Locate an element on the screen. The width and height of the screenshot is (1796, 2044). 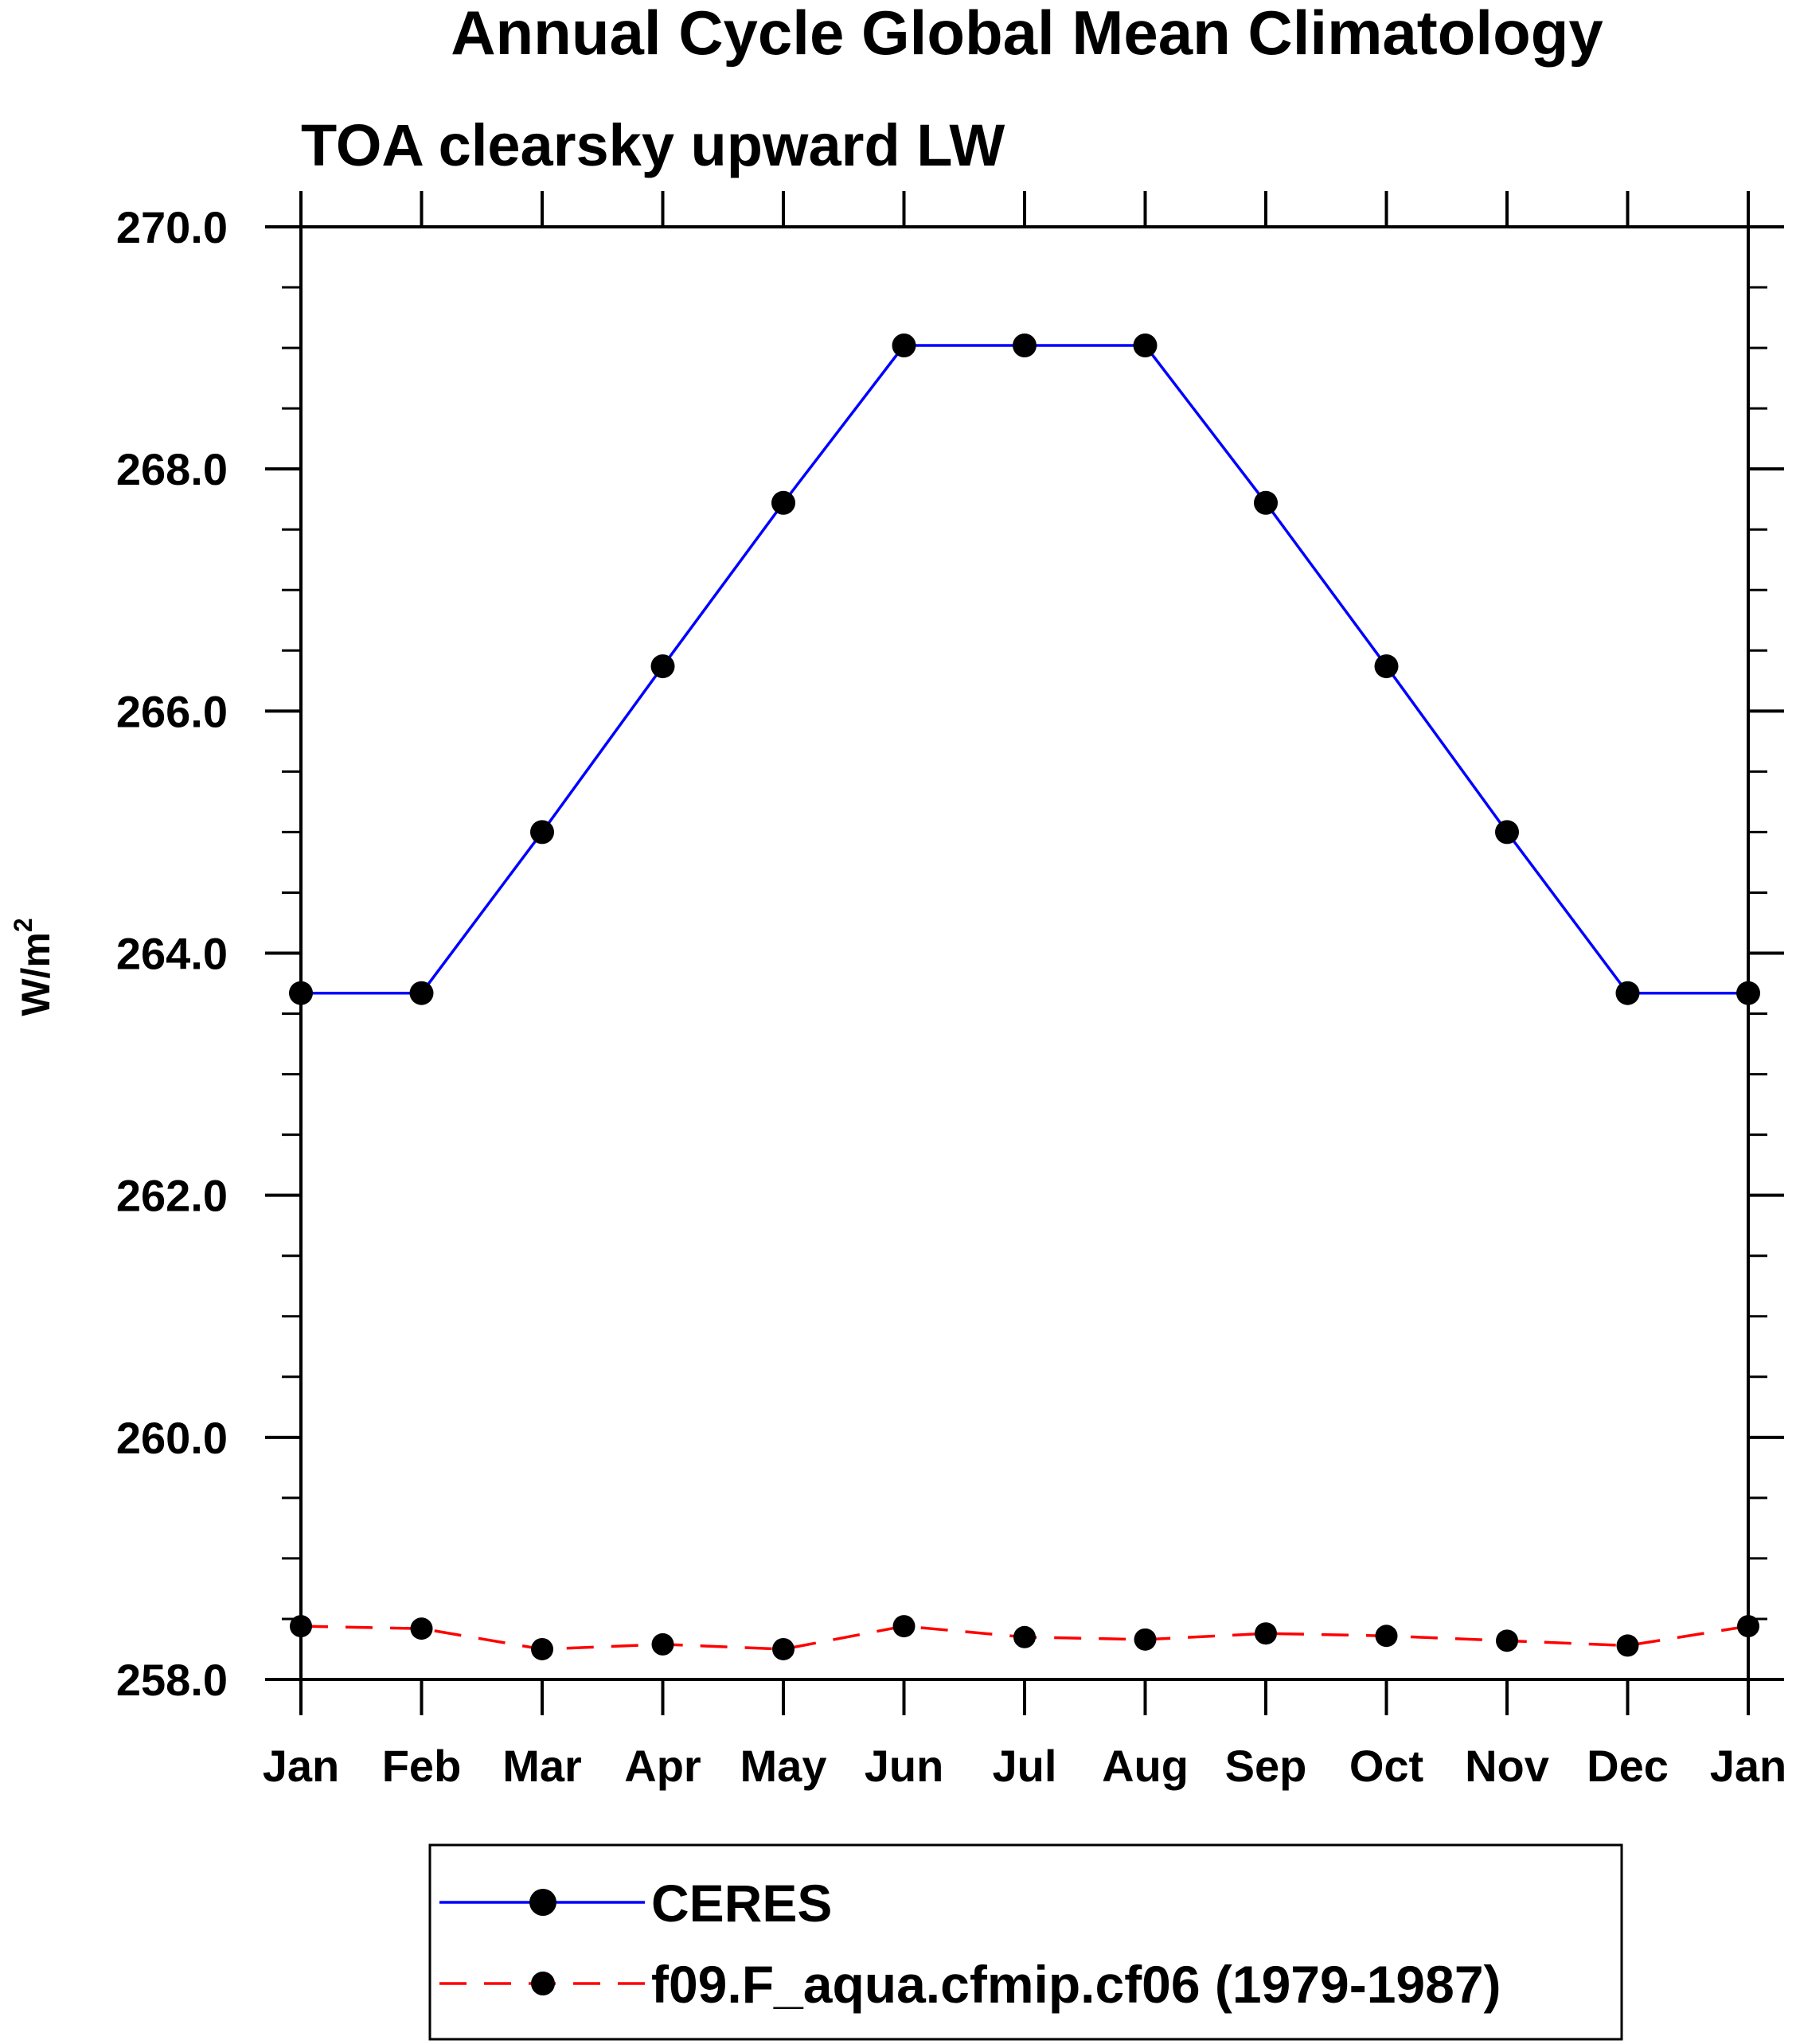
x-tick-label-sep: Sep is located at coordinates (1266, 1766).